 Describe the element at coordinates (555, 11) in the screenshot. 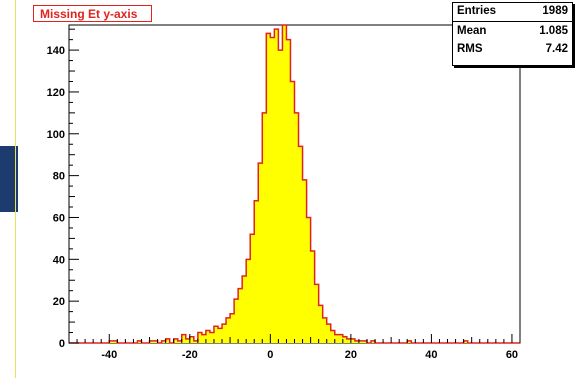

I see `stat-value: 1989` at that location.